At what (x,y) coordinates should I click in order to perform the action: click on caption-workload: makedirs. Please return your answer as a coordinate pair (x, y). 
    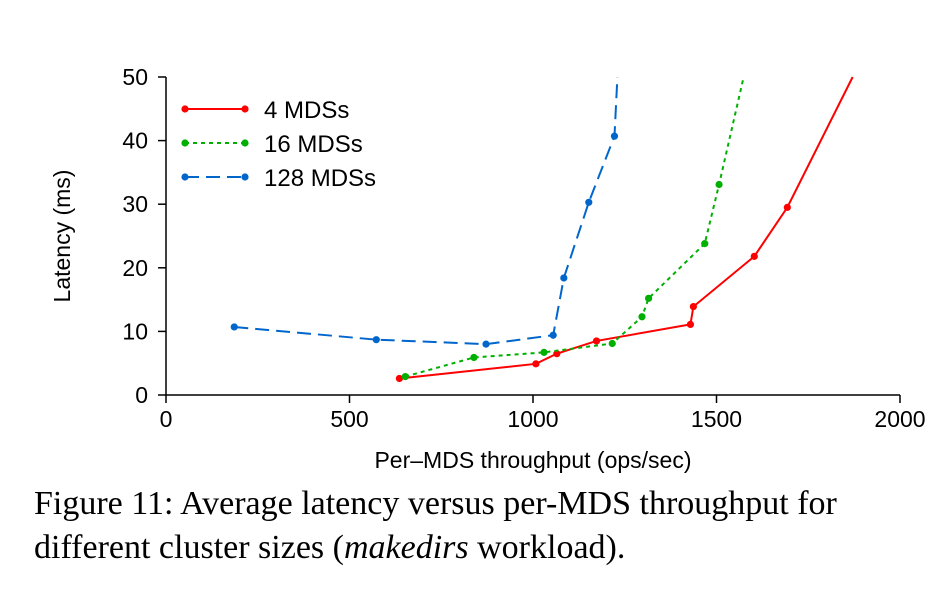
    Looking at the image, I should click on (406, 547).